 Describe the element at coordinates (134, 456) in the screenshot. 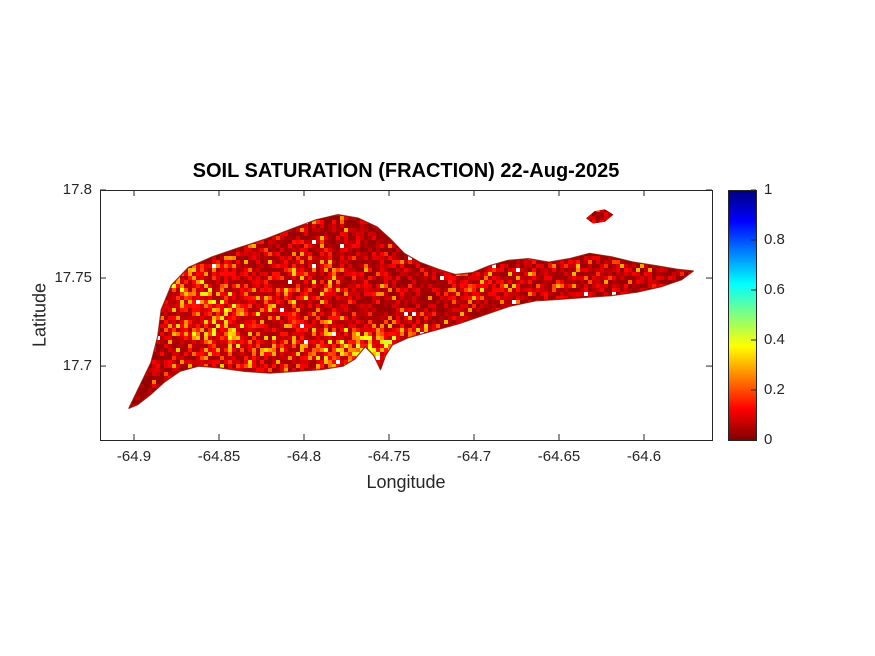

I see `x-tick-label: -64.9` at that location.